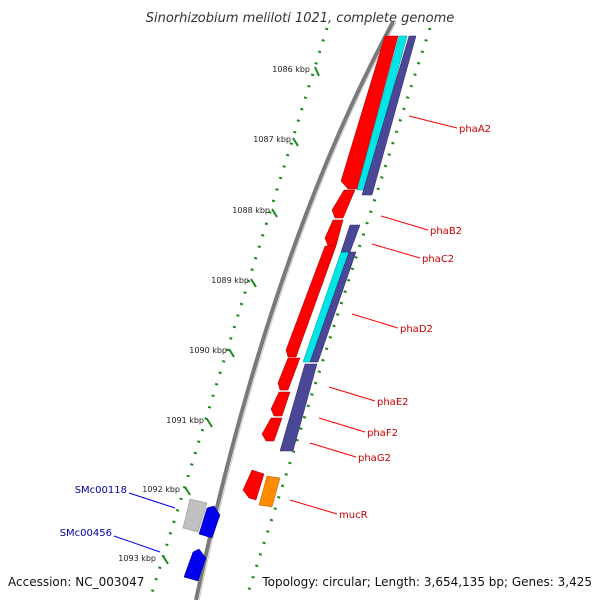 This screenshot has width=600, height=600. What do you see at coordinates (333, 307) in the screenshot?
I see `gene-phaD2-navy` at bounding box center [333, 307].